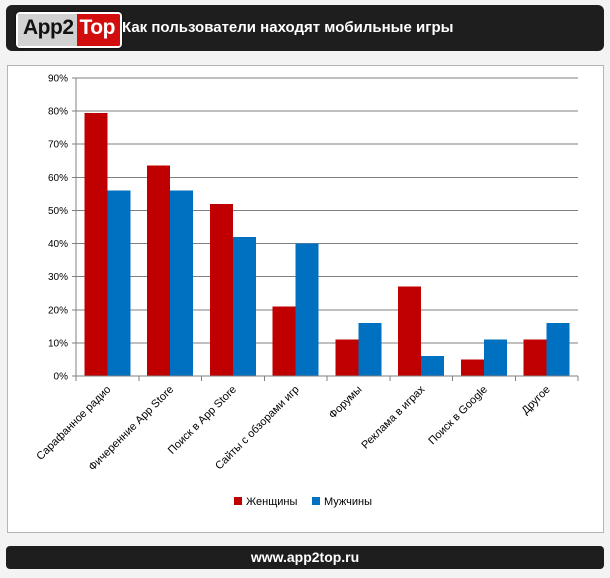 This screenshot has width=610, height=578. What do you see at coordinates (288, 27) in the screenshot?
I see `page-title: Как пользователи находят мобильные игры` at bounding box center [288, 27].